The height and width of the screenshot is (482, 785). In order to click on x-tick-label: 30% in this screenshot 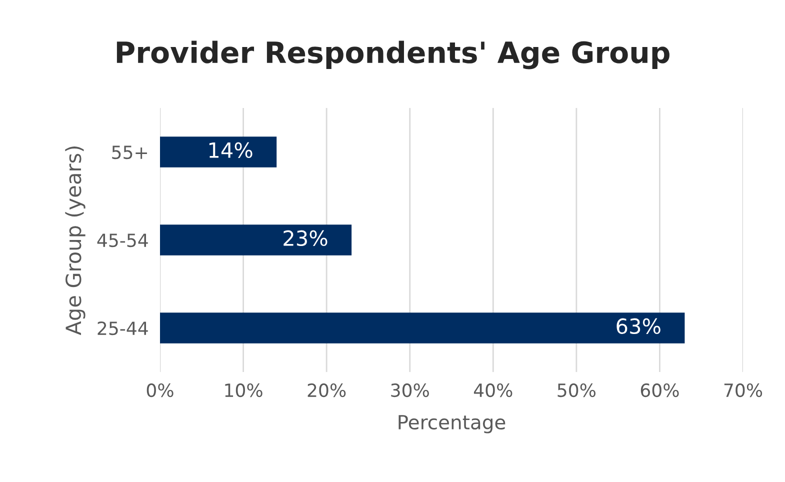, I will do `click(410, 390)`.